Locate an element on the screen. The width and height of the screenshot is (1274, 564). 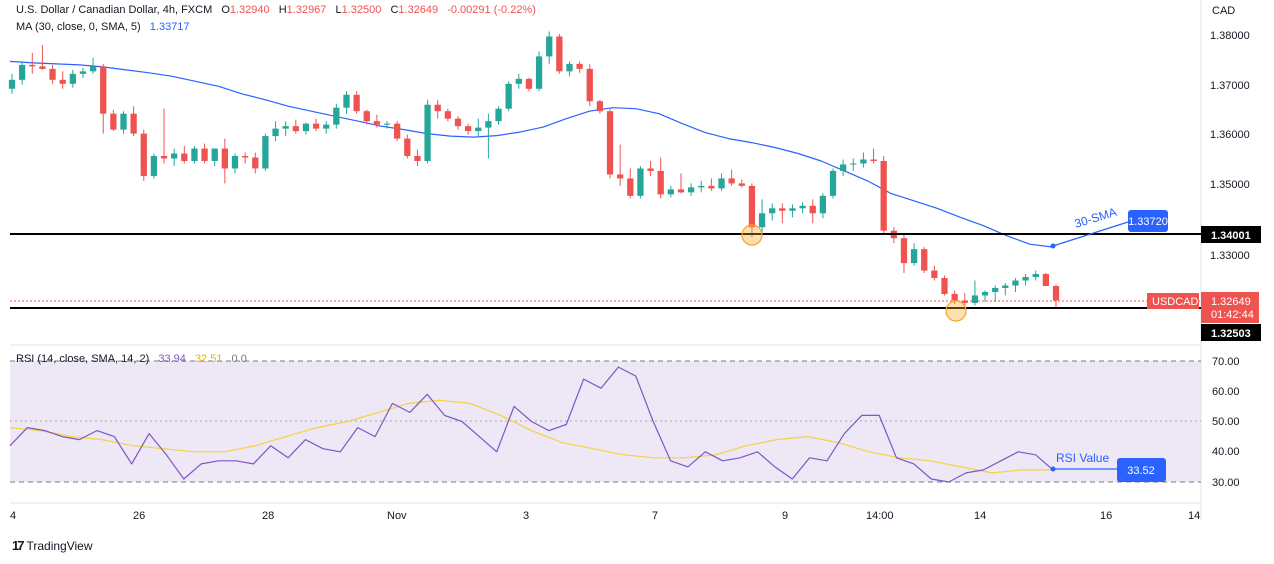
rsi-tick: 60.00 is located at coordinates (1226, 392).